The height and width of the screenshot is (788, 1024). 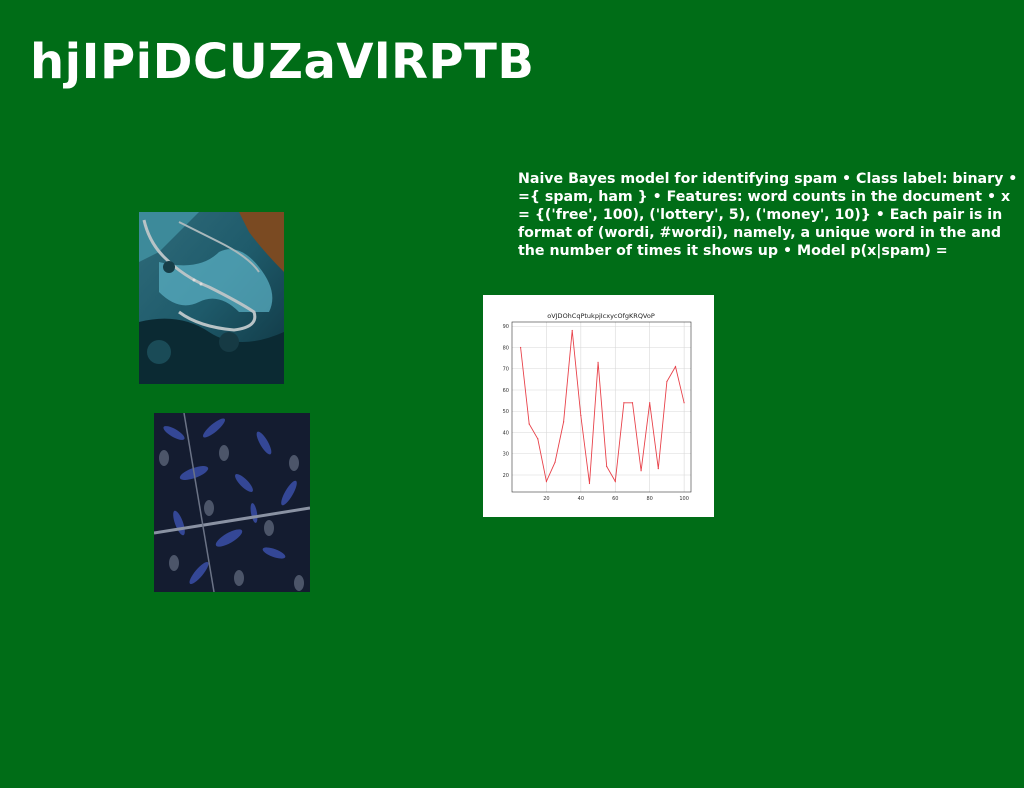 I want to click on x-tick-label: 20, so click(x=546, y=499).